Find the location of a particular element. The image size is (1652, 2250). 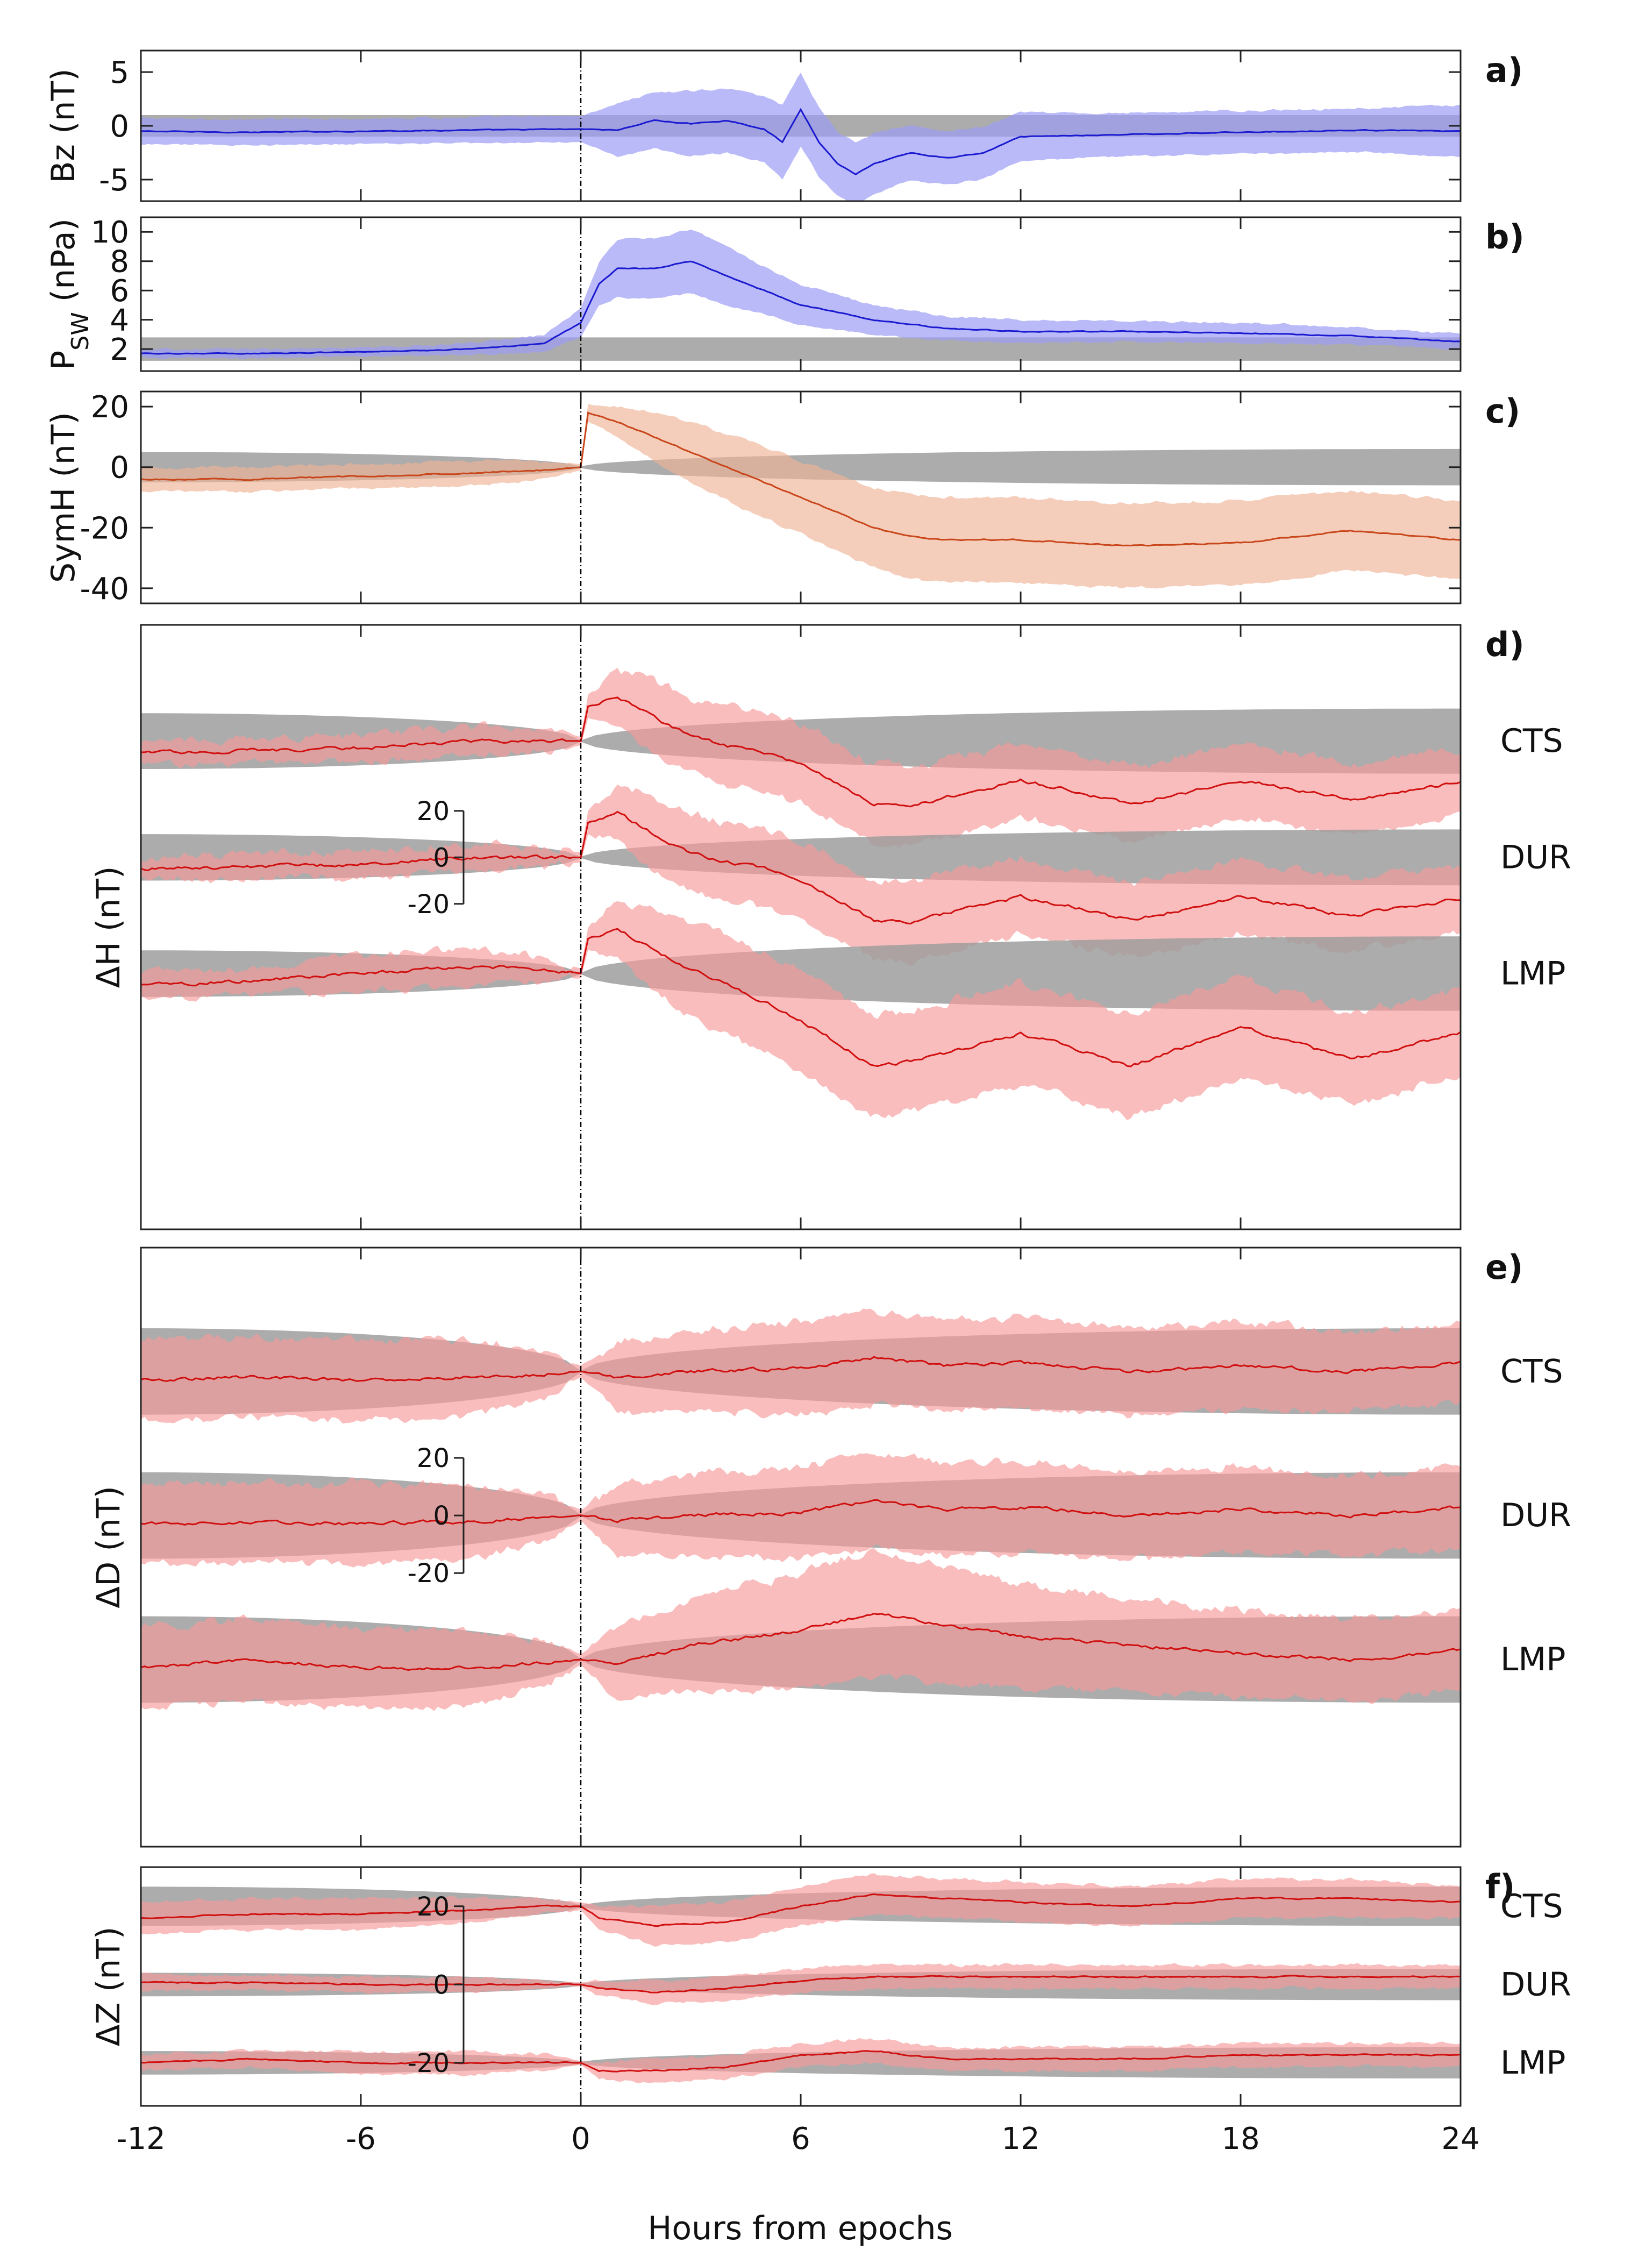

e-lmp-spread-band is located at coordinates (801, 1629).